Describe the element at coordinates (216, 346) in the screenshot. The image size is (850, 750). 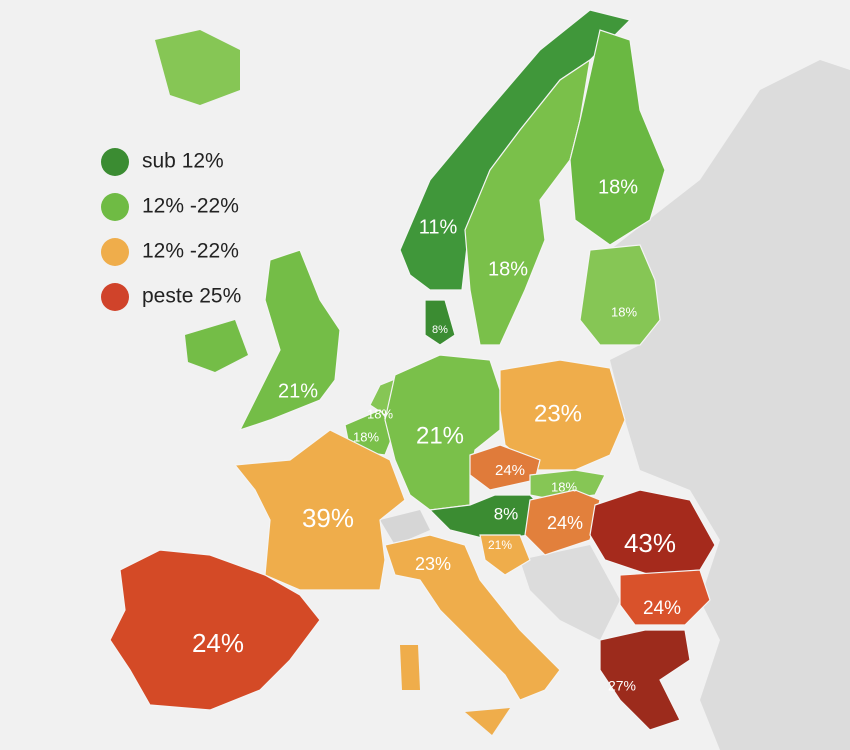
I see `ireland` at that location.